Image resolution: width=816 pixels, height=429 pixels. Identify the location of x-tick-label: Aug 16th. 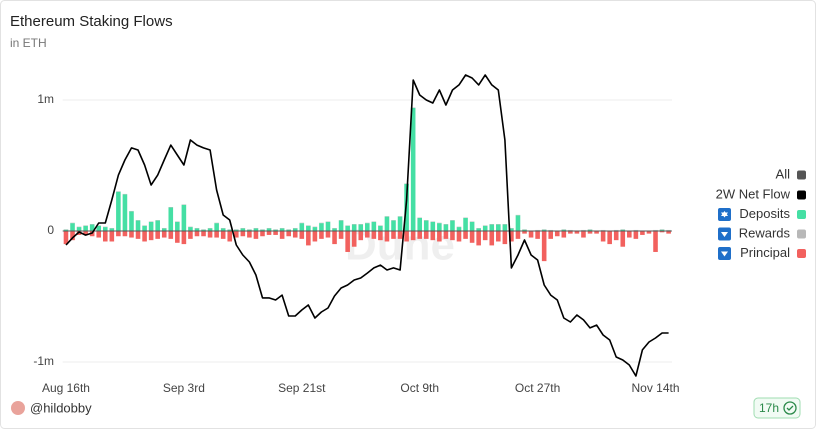
(66, 388).